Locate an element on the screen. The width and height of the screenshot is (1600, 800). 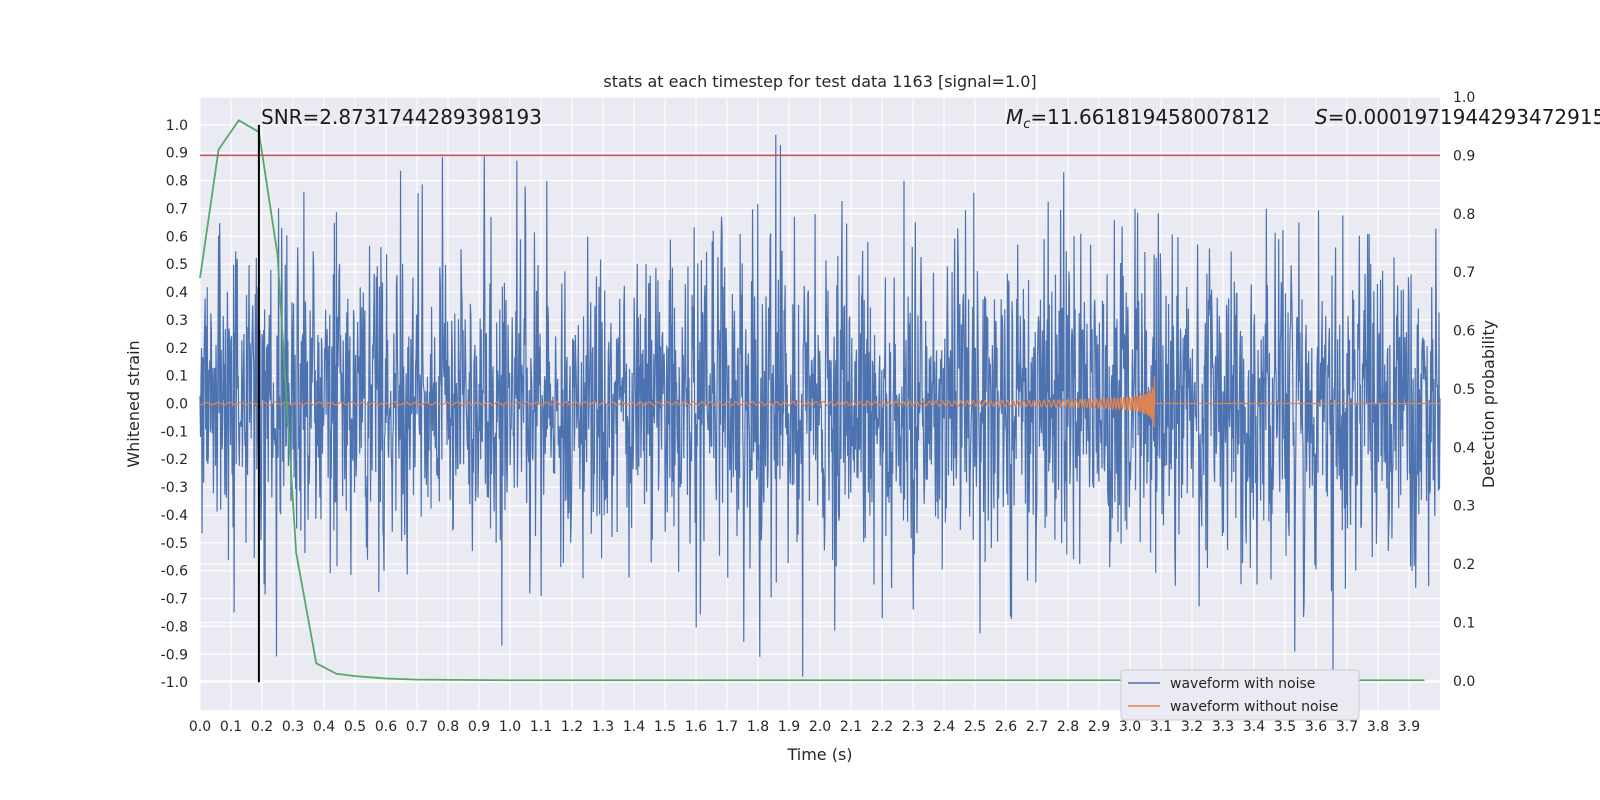
y-tick-label: -0.7 is located at coordinates (174, 600).